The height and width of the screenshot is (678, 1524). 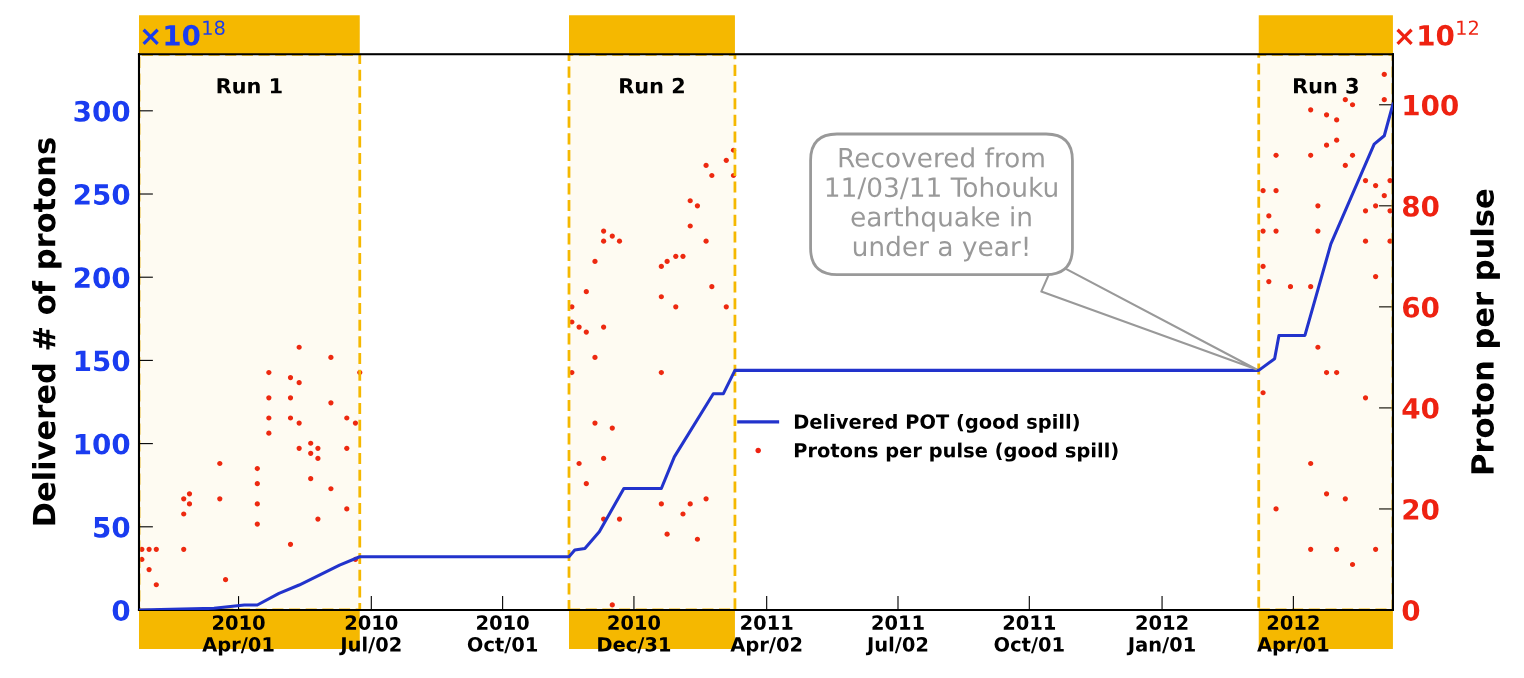 What do you see at coordinates (102, 444) in the screenshot?
I see `y-tick-label: 100` at bounding box center [102, 444].